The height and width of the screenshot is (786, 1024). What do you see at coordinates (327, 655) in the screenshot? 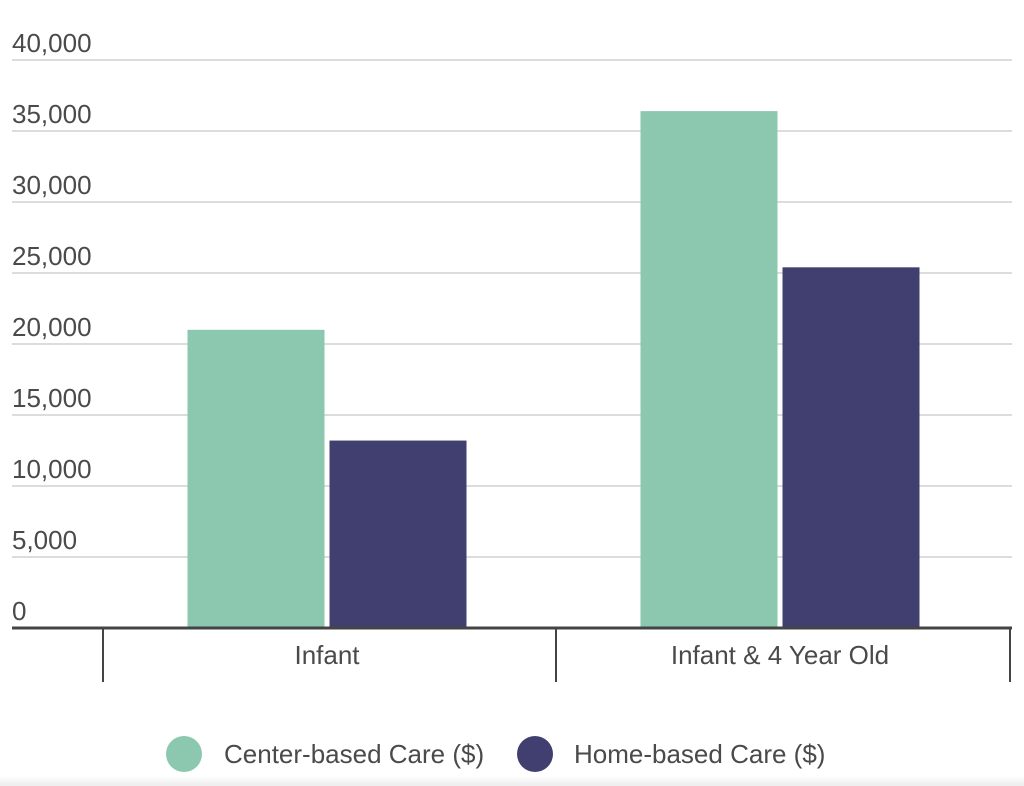
I see `x-tick-label: Infant` at bounding box center [327, 655].